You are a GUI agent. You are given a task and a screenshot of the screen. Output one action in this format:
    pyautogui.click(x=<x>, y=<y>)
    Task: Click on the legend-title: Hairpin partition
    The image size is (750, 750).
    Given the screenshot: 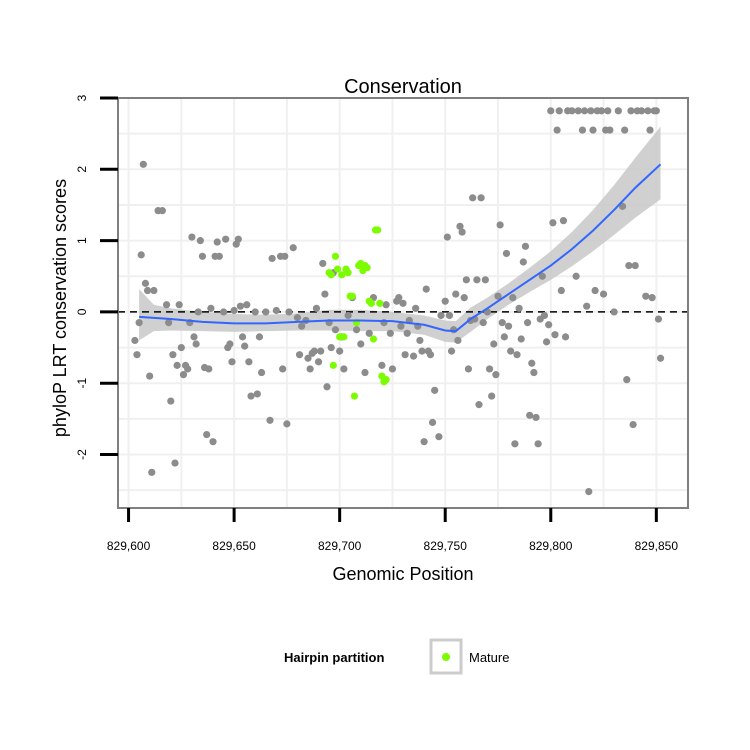 What is the action you would take?
    pyautogui.click(x=334, y=657)
    